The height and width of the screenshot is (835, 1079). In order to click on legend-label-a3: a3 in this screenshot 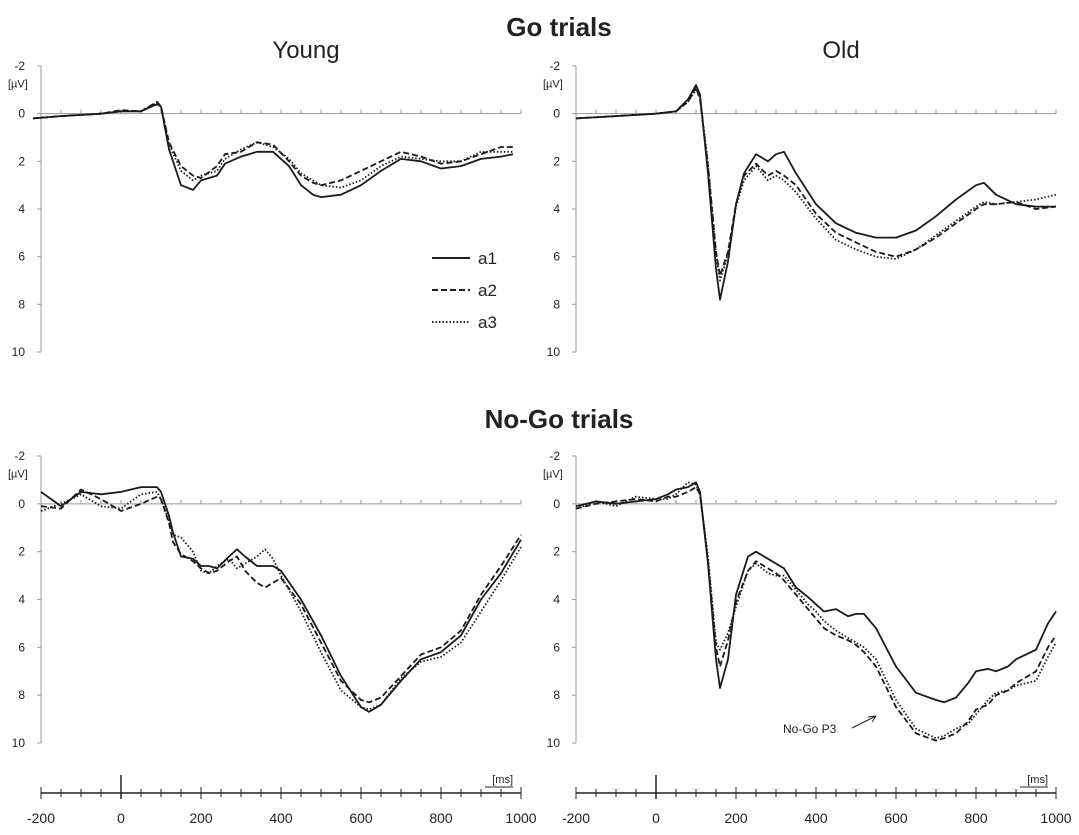, I will do `click(487, 322)`.